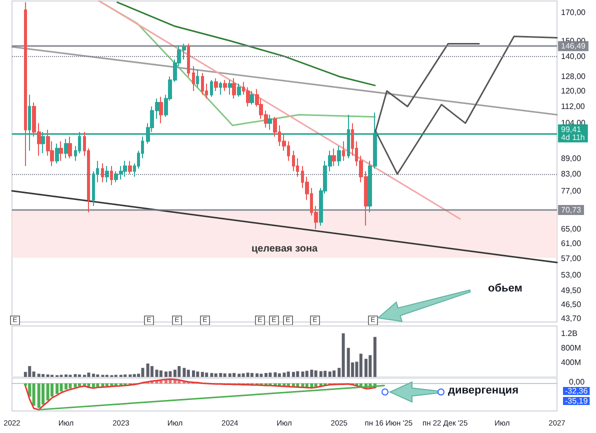  I want to click on text: -35,19, so click(576, 401).